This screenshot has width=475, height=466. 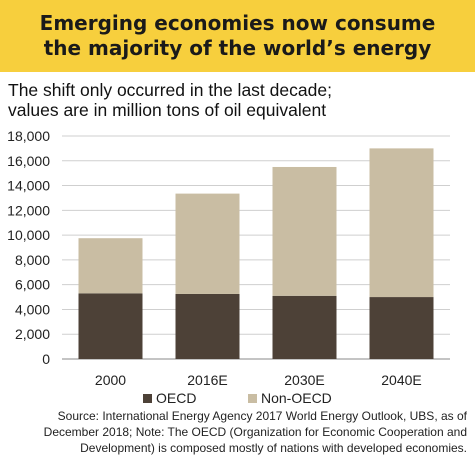 What do you see at coordinates (32, 309) in the screenshot?
I see `y-tick-label: 4,000` at bounding box center [32, 309].